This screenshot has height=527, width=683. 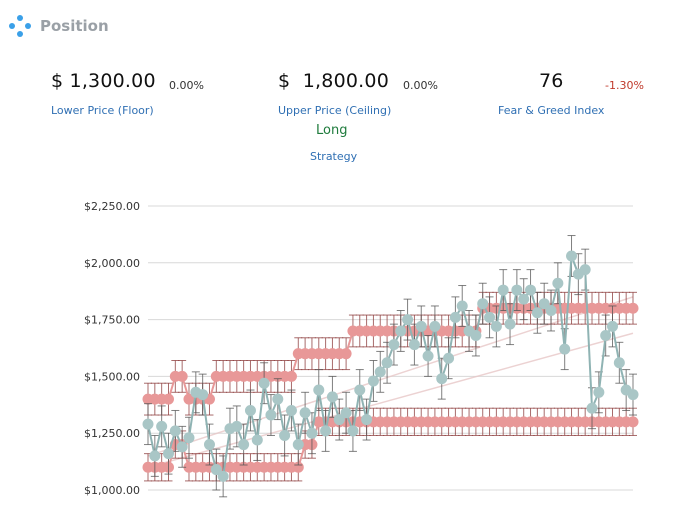 What do you see at coordinates (20, 26) in the screenshot?
I see `network-dots-icon` at bounding box center [20, 26].